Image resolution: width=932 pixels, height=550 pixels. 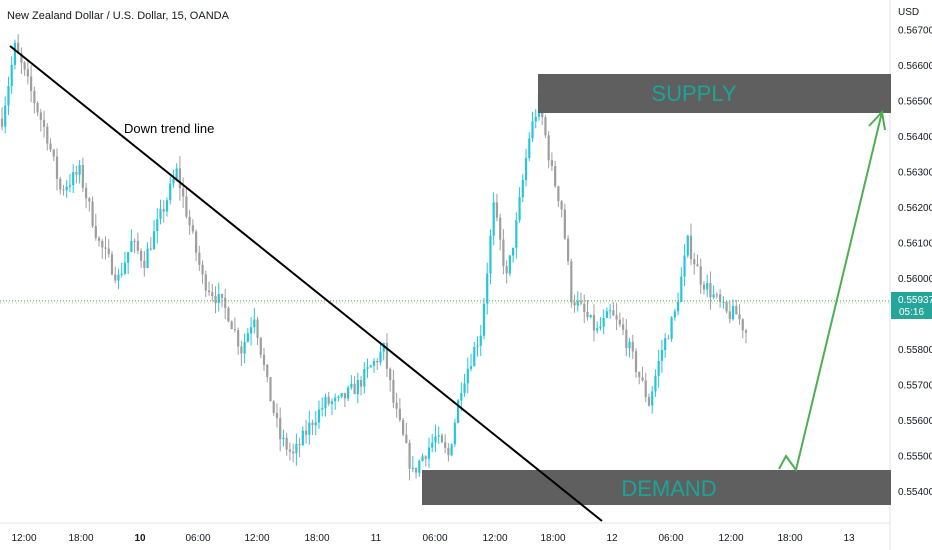 I want to click on demand-zone: DEMAND, so click(x=656, y=487).